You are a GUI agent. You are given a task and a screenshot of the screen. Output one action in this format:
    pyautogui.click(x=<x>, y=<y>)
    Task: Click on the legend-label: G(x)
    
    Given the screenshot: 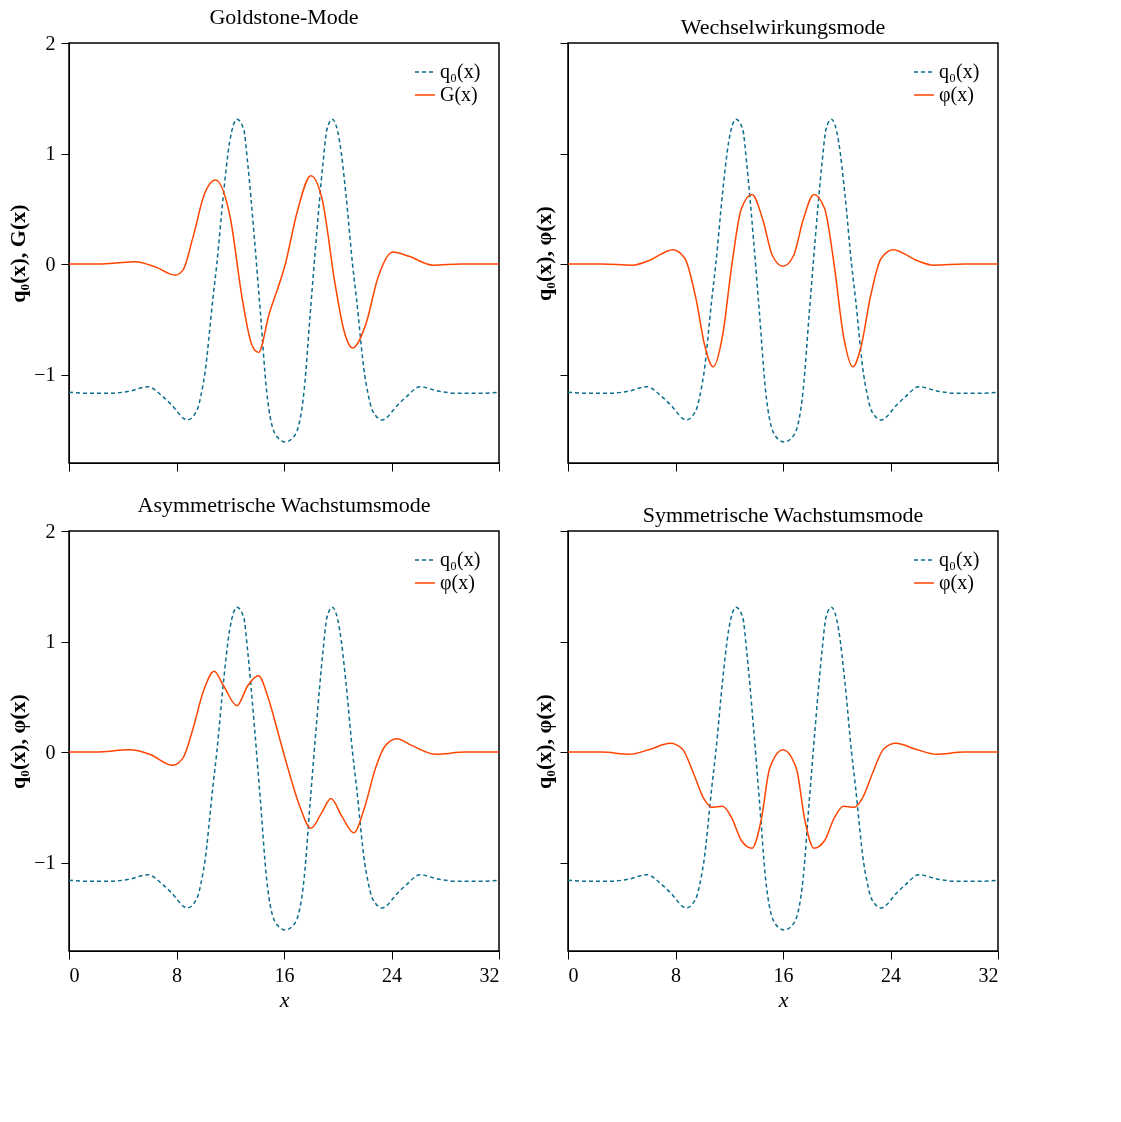 What is the action you would take?
    pyautogui.click(x=459, y=94)
    